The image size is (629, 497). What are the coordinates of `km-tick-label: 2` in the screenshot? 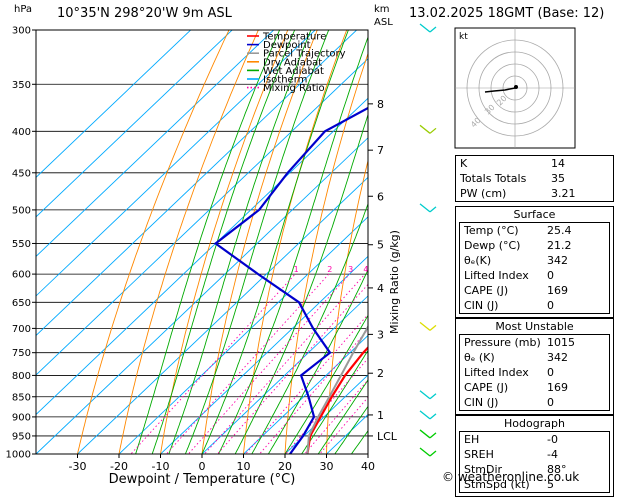 It's located at (380, 373).